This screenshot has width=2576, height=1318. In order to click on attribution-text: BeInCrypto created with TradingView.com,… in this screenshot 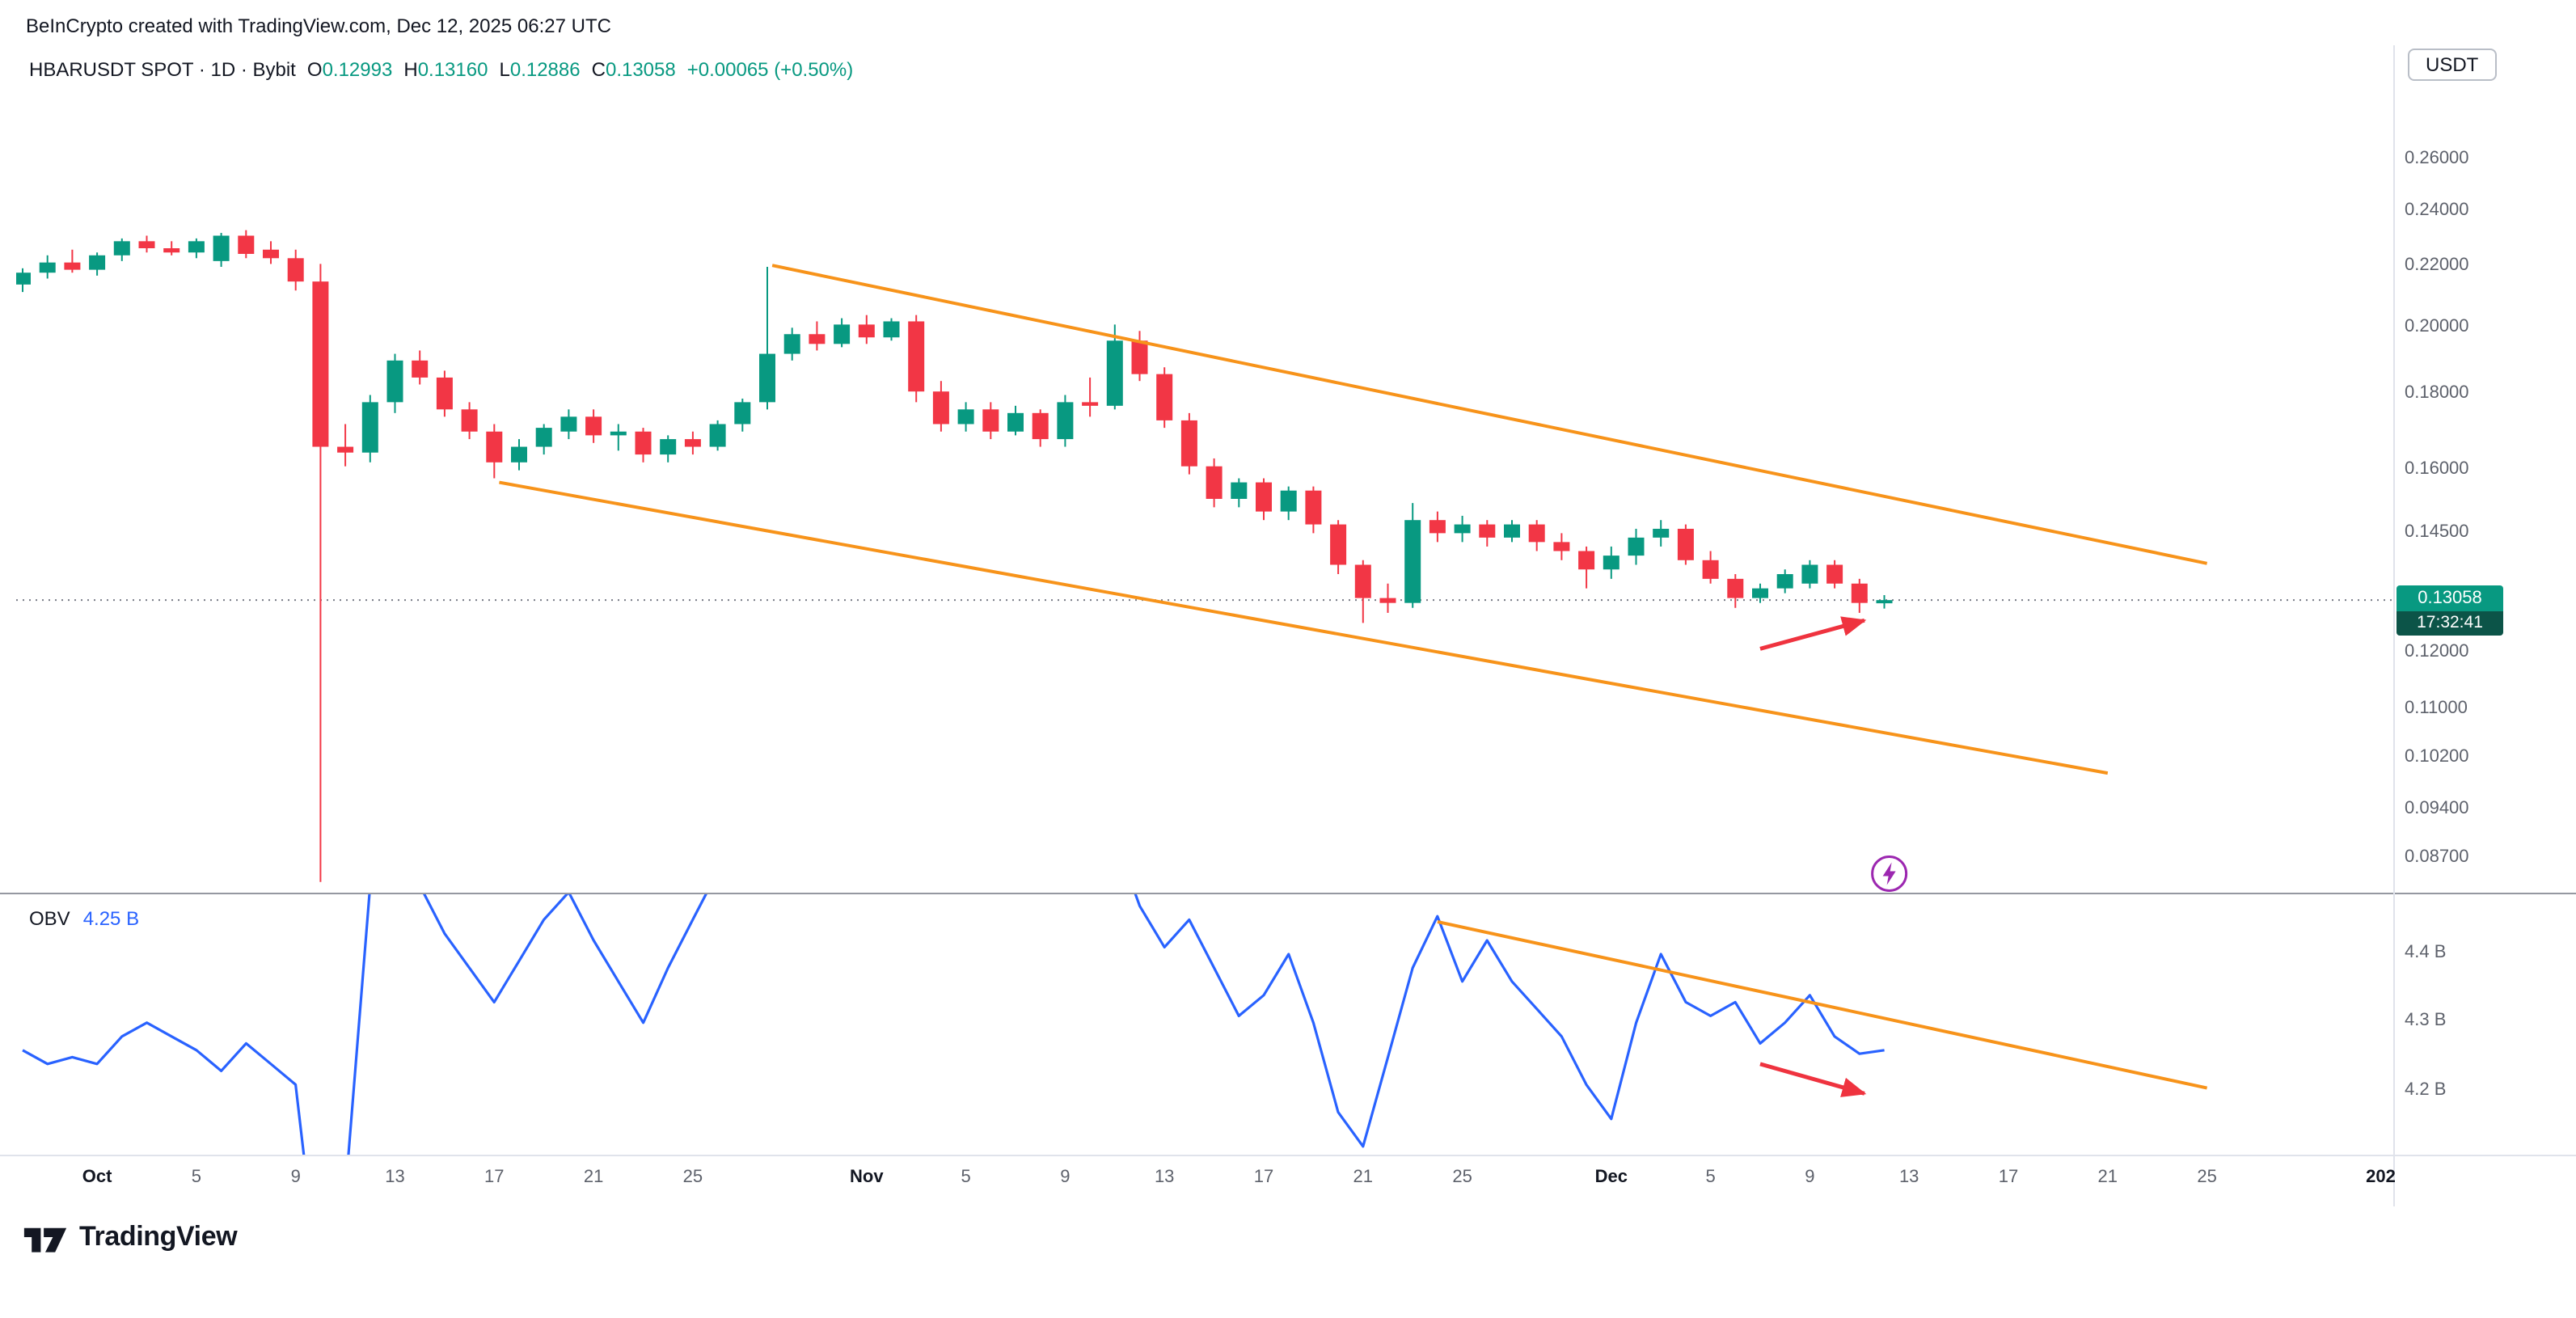, I will do `click(318, 26)`.